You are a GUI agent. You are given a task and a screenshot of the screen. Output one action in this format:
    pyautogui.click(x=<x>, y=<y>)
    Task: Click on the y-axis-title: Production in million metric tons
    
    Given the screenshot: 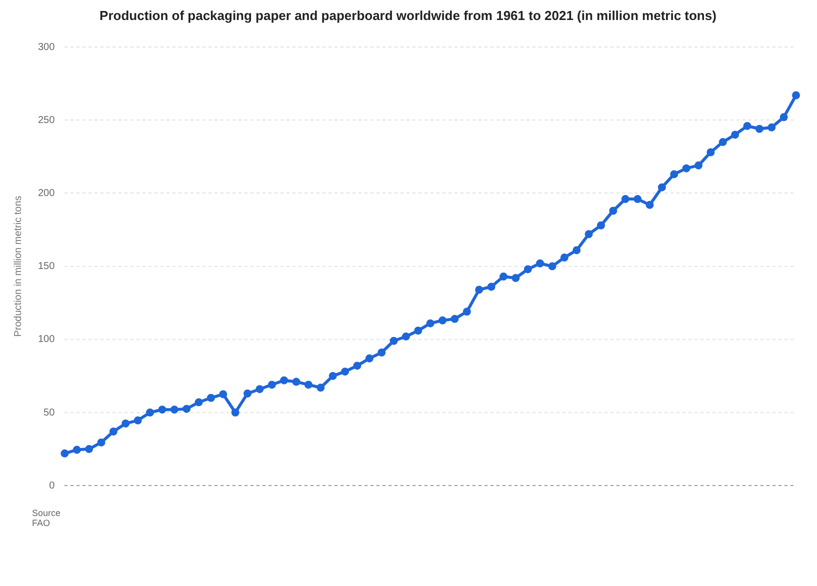 What is the action you would take?
    pyautogui.click(x=18, y=266)
    